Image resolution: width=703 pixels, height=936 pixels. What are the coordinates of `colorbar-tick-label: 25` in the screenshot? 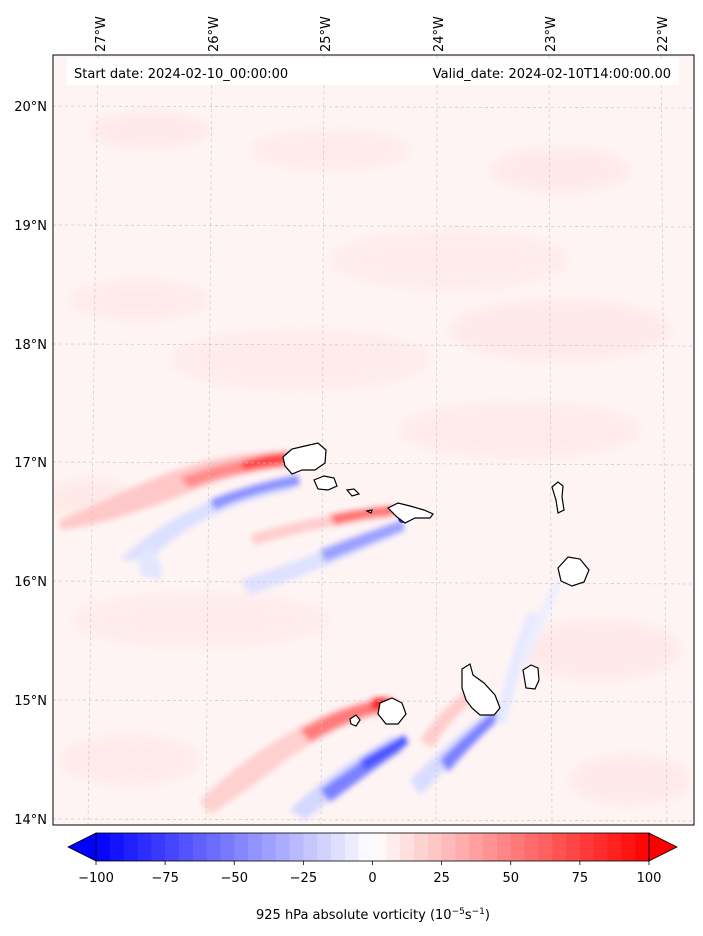 It's located at (441, 878).